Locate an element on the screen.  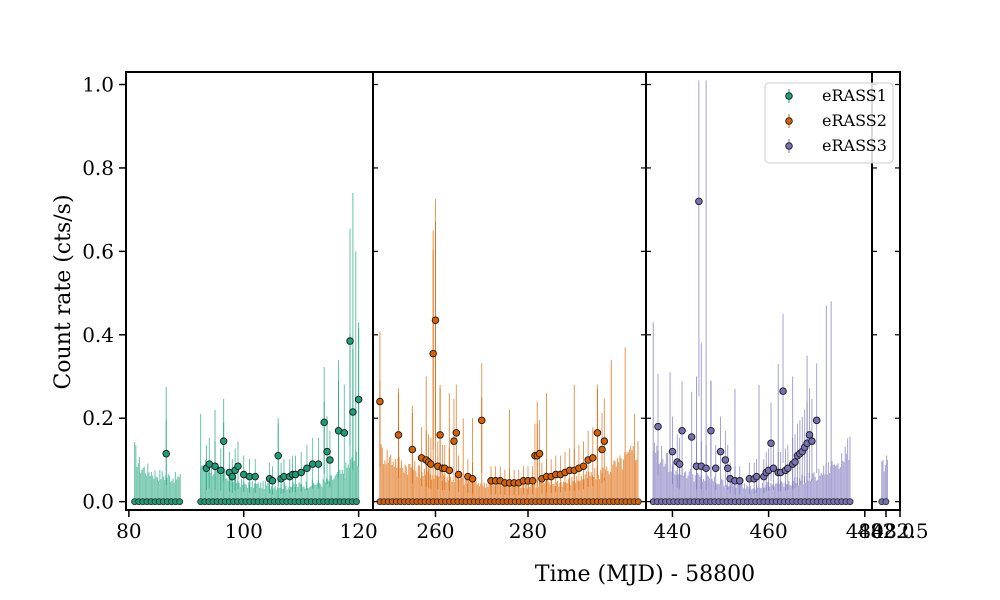
x-tick-label: 80 is located at coordinates (128, 531).